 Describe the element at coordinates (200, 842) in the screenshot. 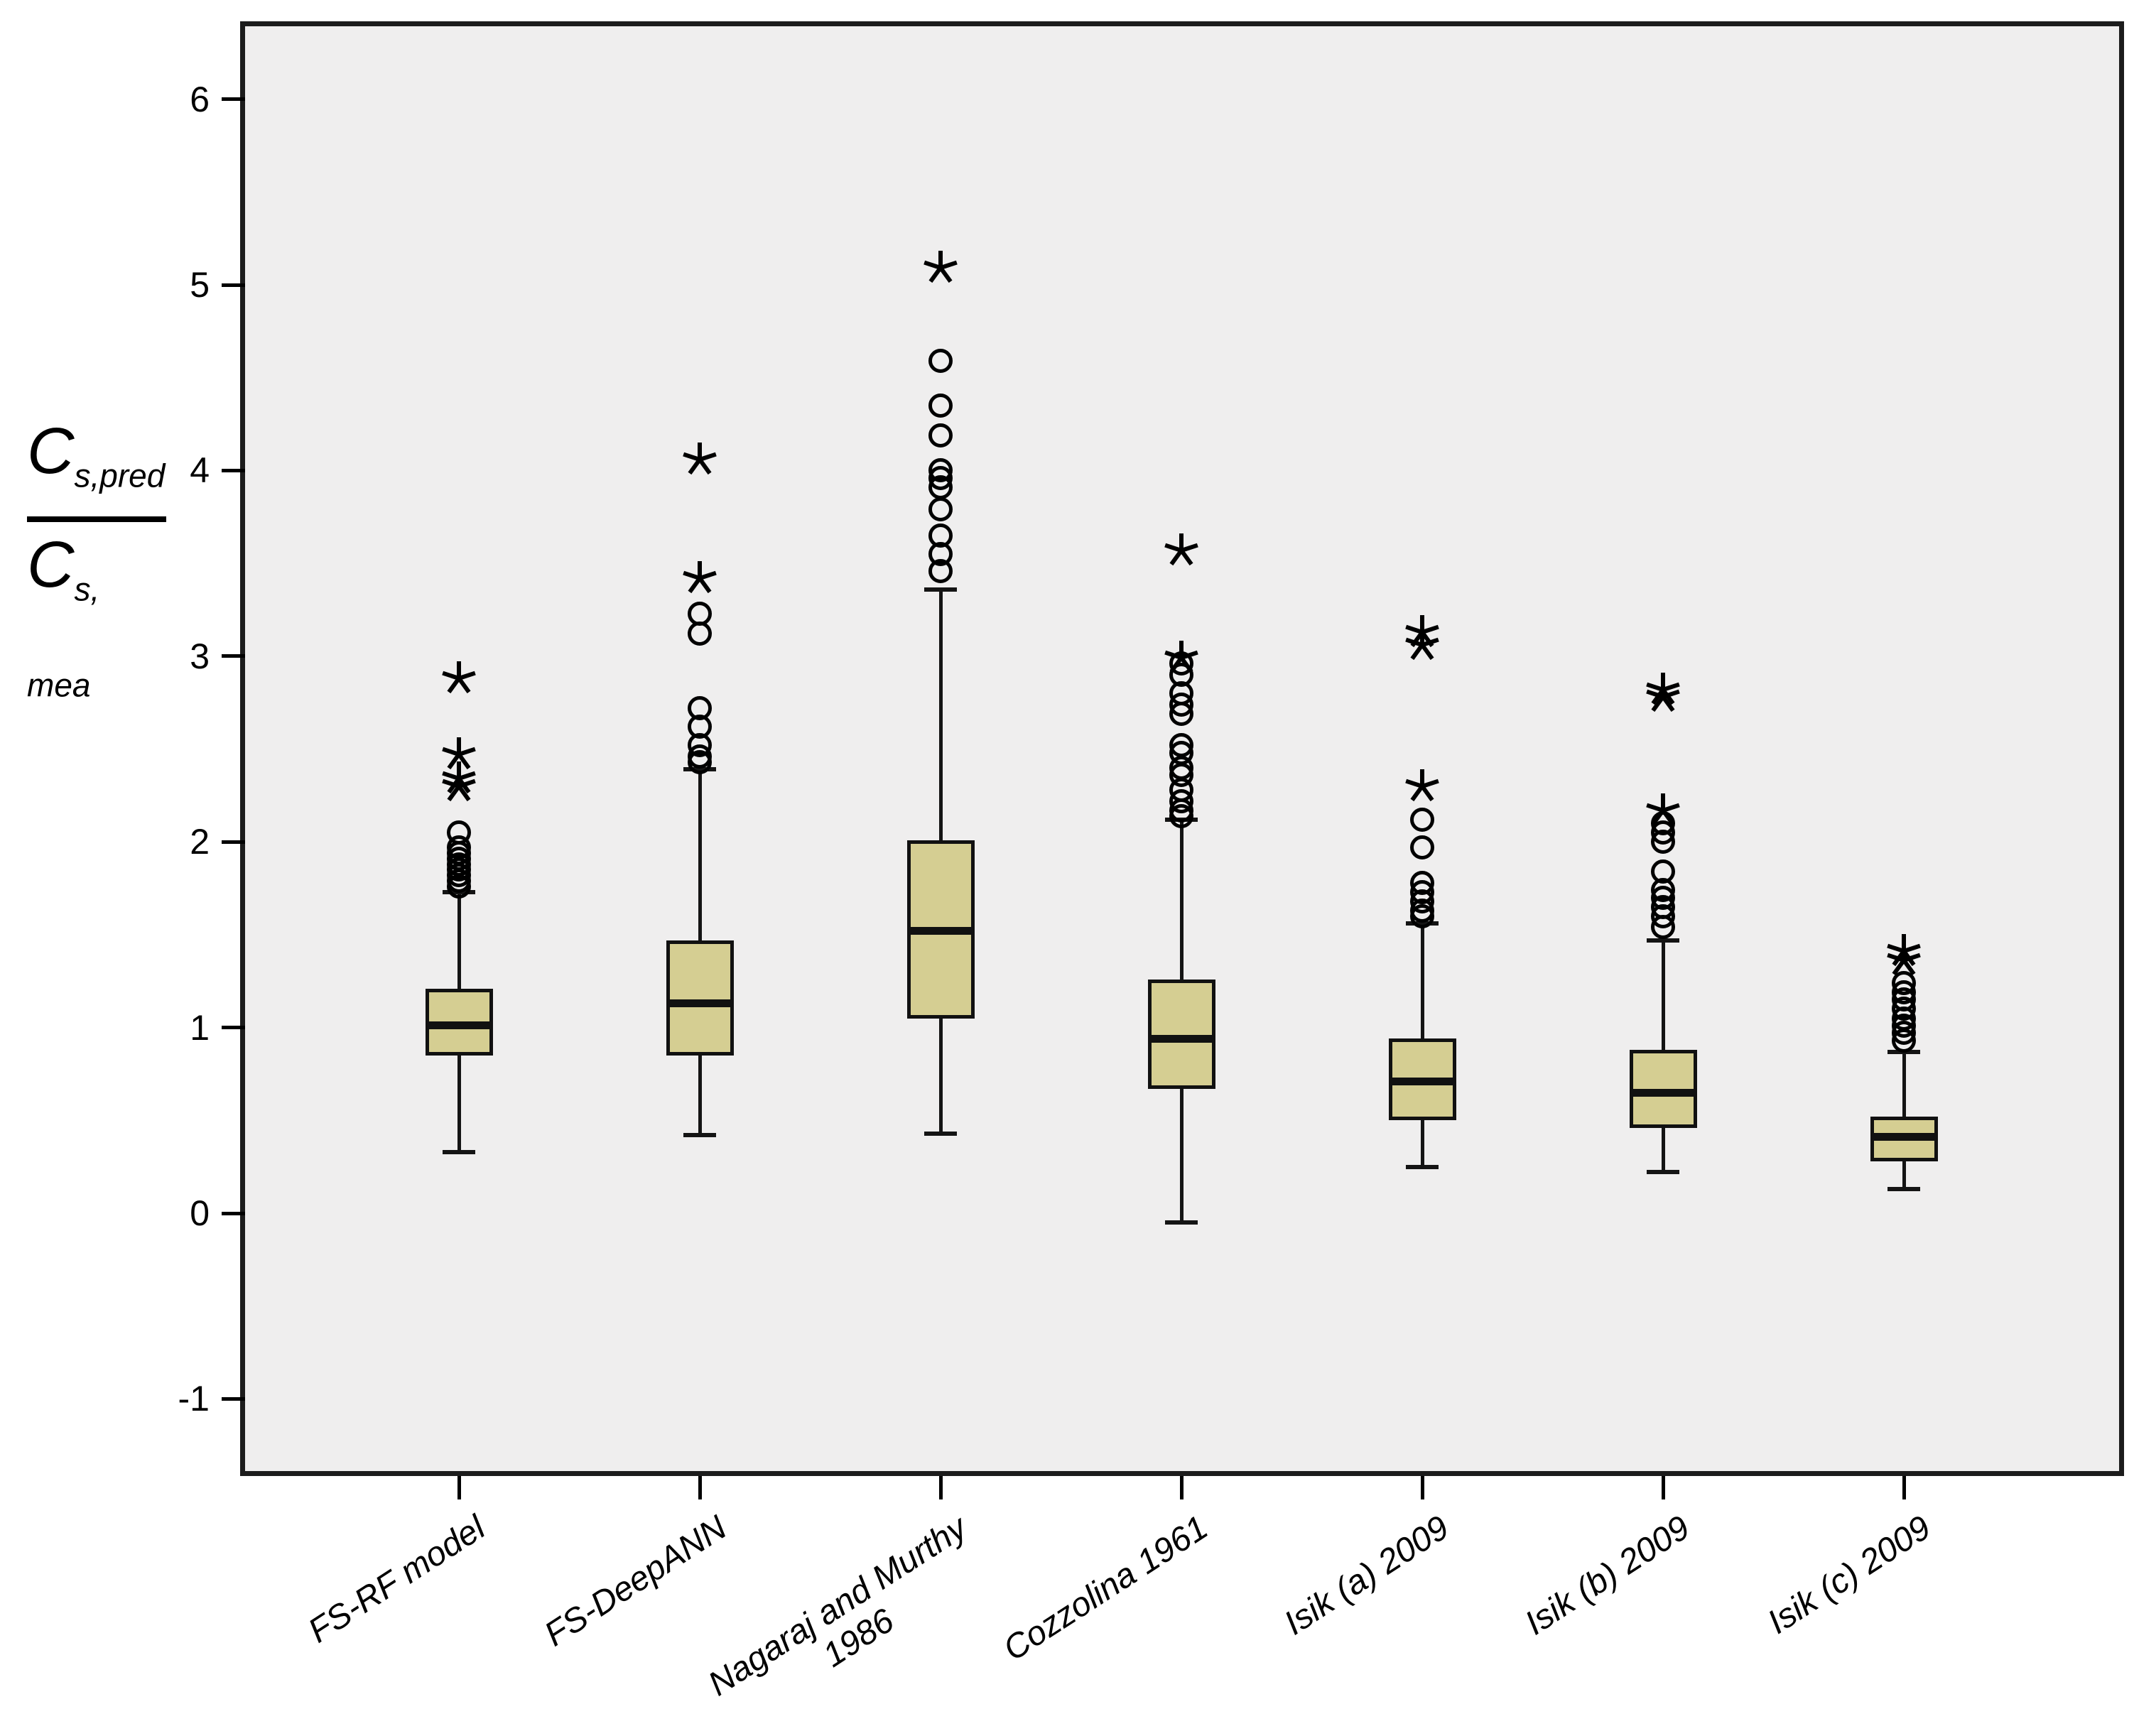

I see `y-tick-label: 2` at that location.